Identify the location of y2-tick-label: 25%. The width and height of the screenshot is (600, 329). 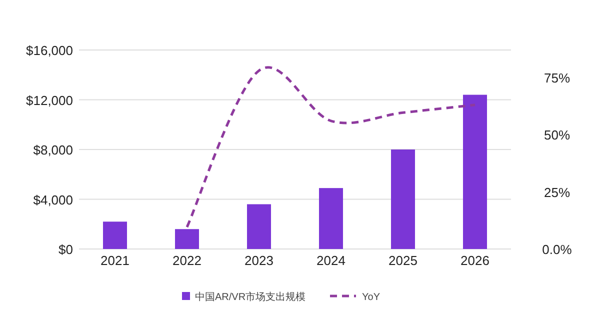
(557, 192).